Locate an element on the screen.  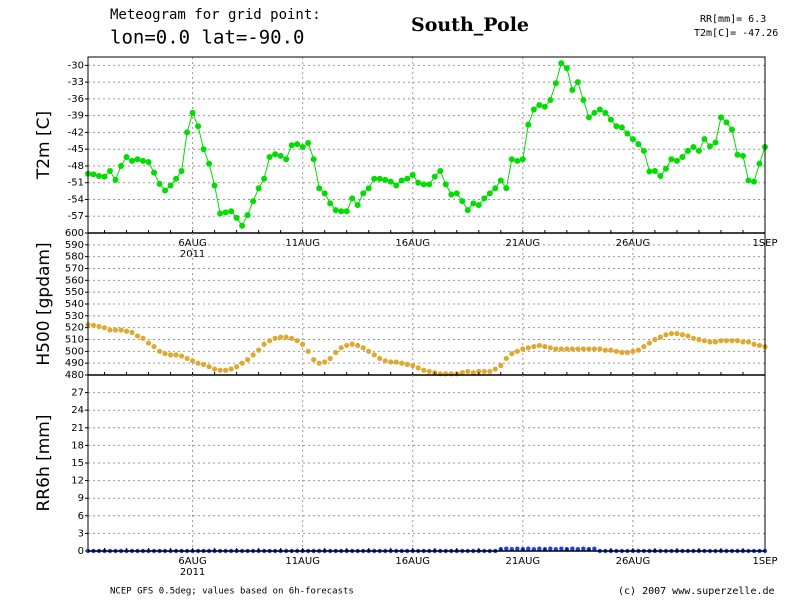
x-tick-label: 6AUG is located at coordinates (192, 561).